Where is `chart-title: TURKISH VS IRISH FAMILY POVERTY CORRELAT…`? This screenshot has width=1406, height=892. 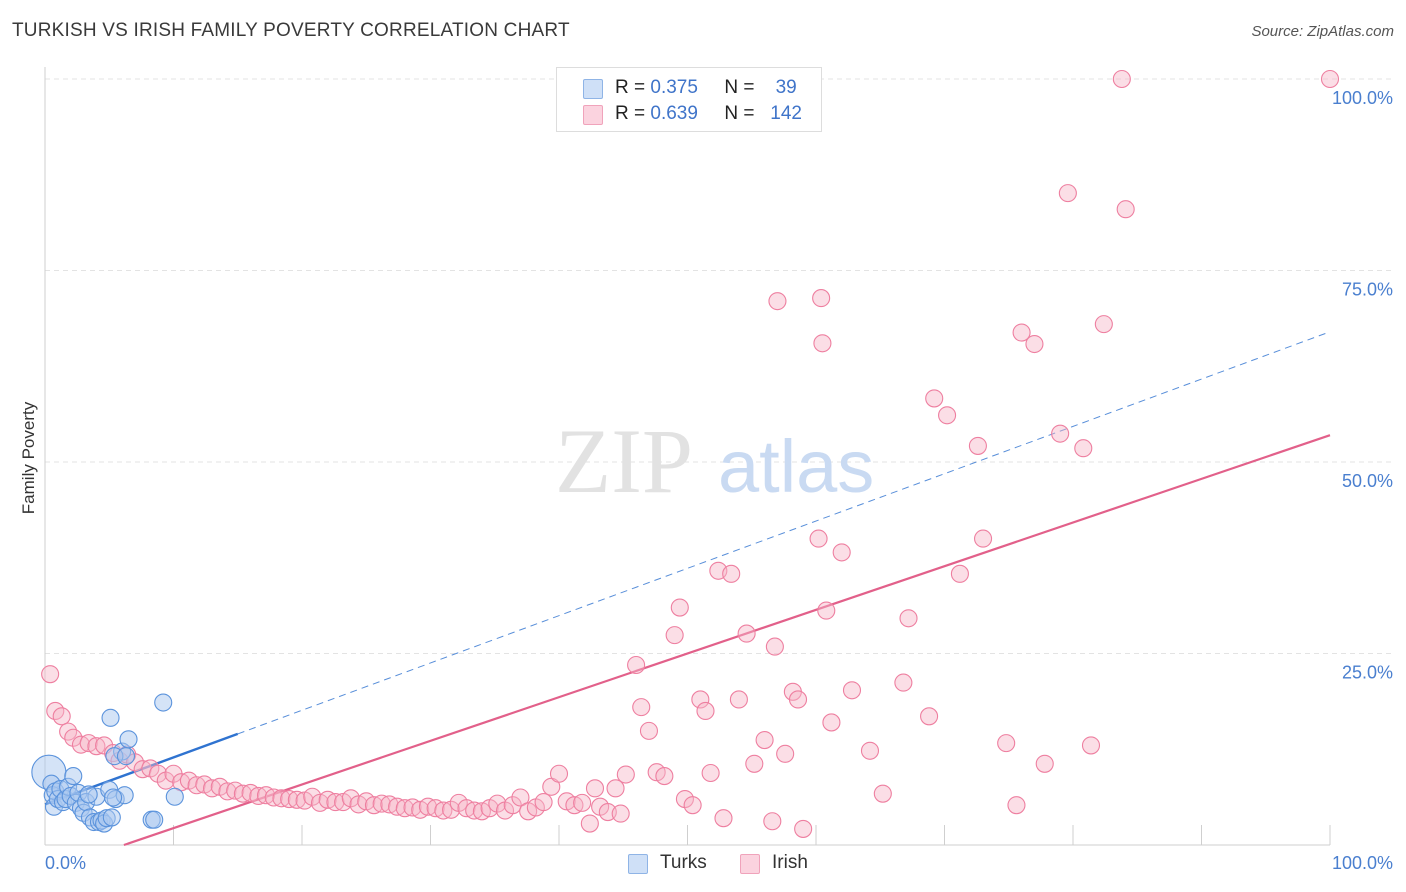 chart-title: TURKISH VS IRISH FAMILY POVERTY CORRELAT… is located at coordinates (291, 30).